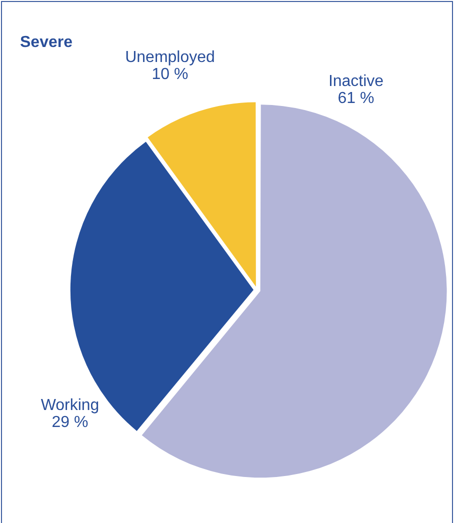  What do you see at coordinates (170, 74) in the screenshot?
I see `data-label: 10 %` at bounding box center [170, 74].